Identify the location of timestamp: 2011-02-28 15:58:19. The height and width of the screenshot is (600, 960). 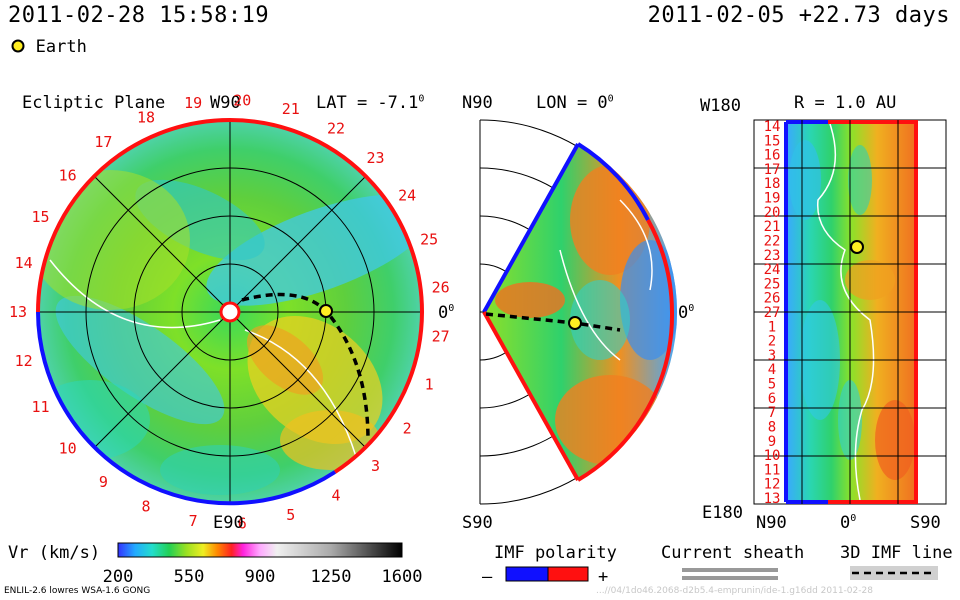
(139, 15).